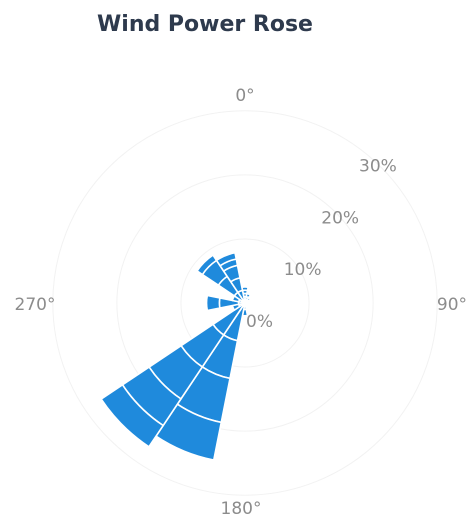 Image resolution: width=468 pixels, height=521 pixels. I want to click on chart-title: Wind Power Rose, so click(205, 24).